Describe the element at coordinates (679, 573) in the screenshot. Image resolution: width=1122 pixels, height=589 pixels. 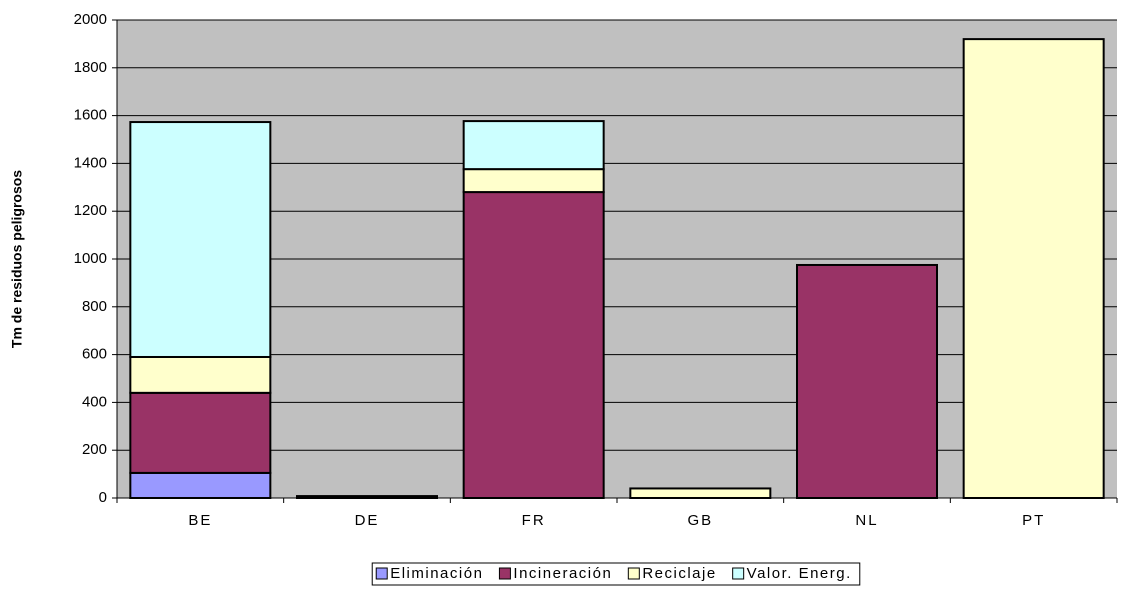
I see `legend-label: Reciclaje` at that location.